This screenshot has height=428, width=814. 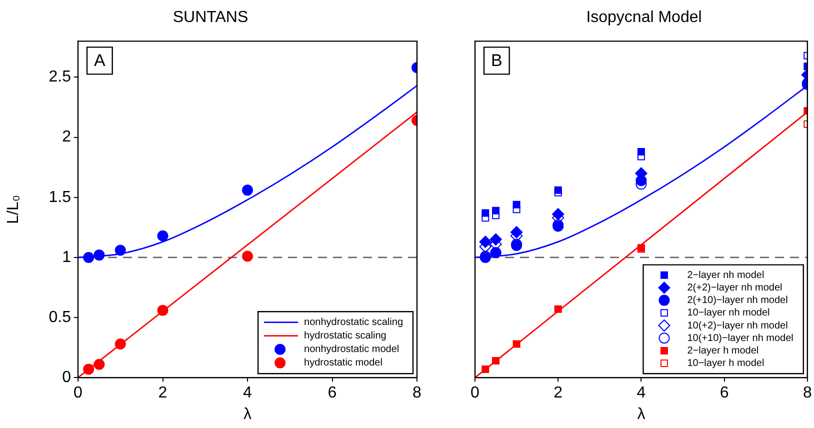 I want to click on annotation: A, so click(x=100, y=60).